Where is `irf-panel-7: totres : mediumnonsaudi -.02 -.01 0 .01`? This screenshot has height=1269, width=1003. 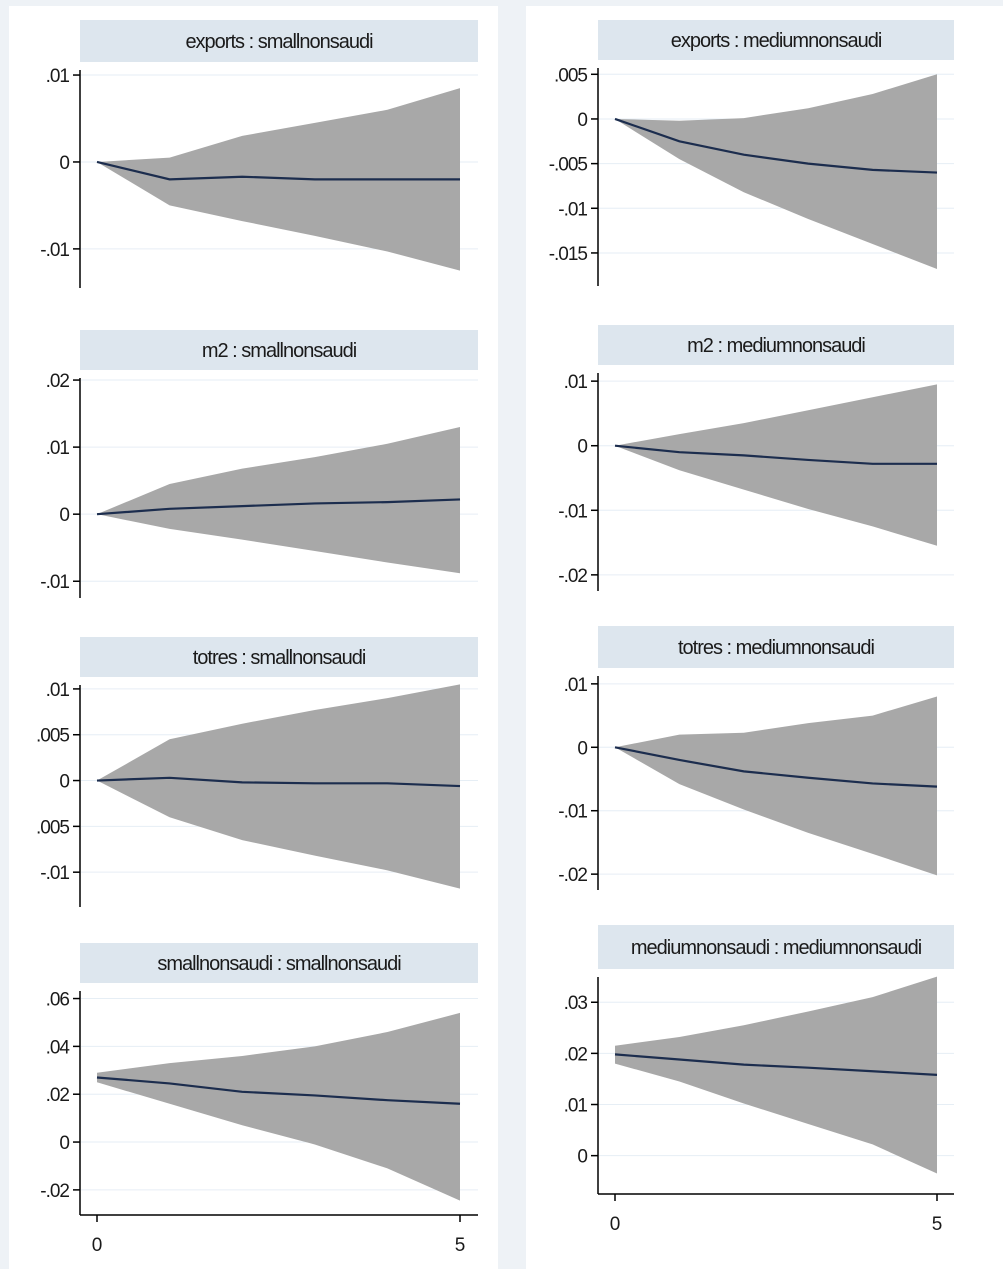 irf-panel-7: totres : mediumnonsaudi -.02 -.01 0 .01 is located at coordinates (756, 758).